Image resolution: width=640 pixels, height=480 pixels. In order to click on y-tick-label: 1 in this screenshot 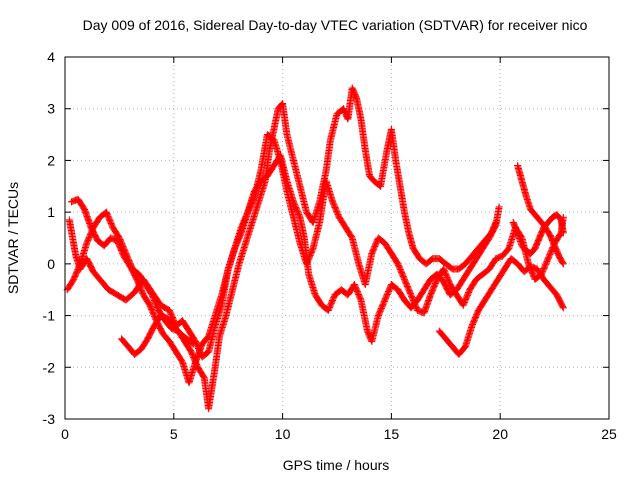, I will do `click(51, 212)`.